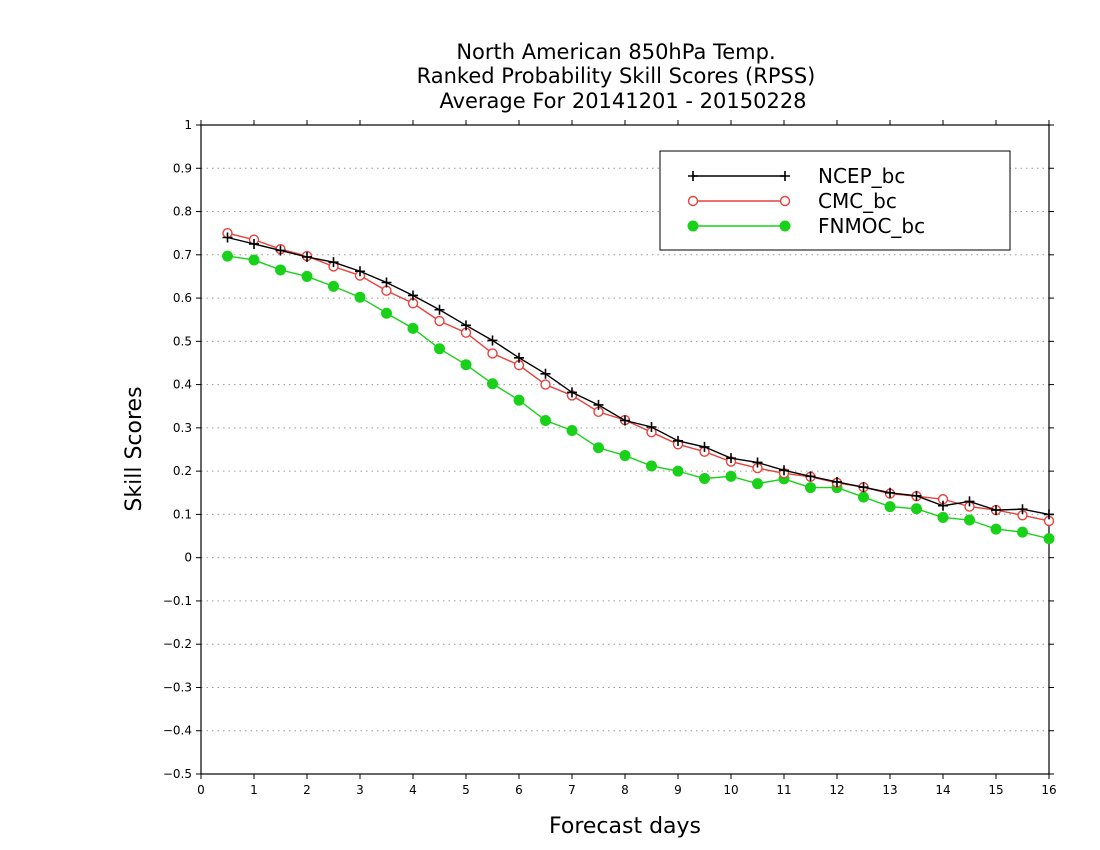 The image size is (1100, 850). I want to click on legend-entry-fnmoc-bc: FNMOC_bc, so click(806, 226).